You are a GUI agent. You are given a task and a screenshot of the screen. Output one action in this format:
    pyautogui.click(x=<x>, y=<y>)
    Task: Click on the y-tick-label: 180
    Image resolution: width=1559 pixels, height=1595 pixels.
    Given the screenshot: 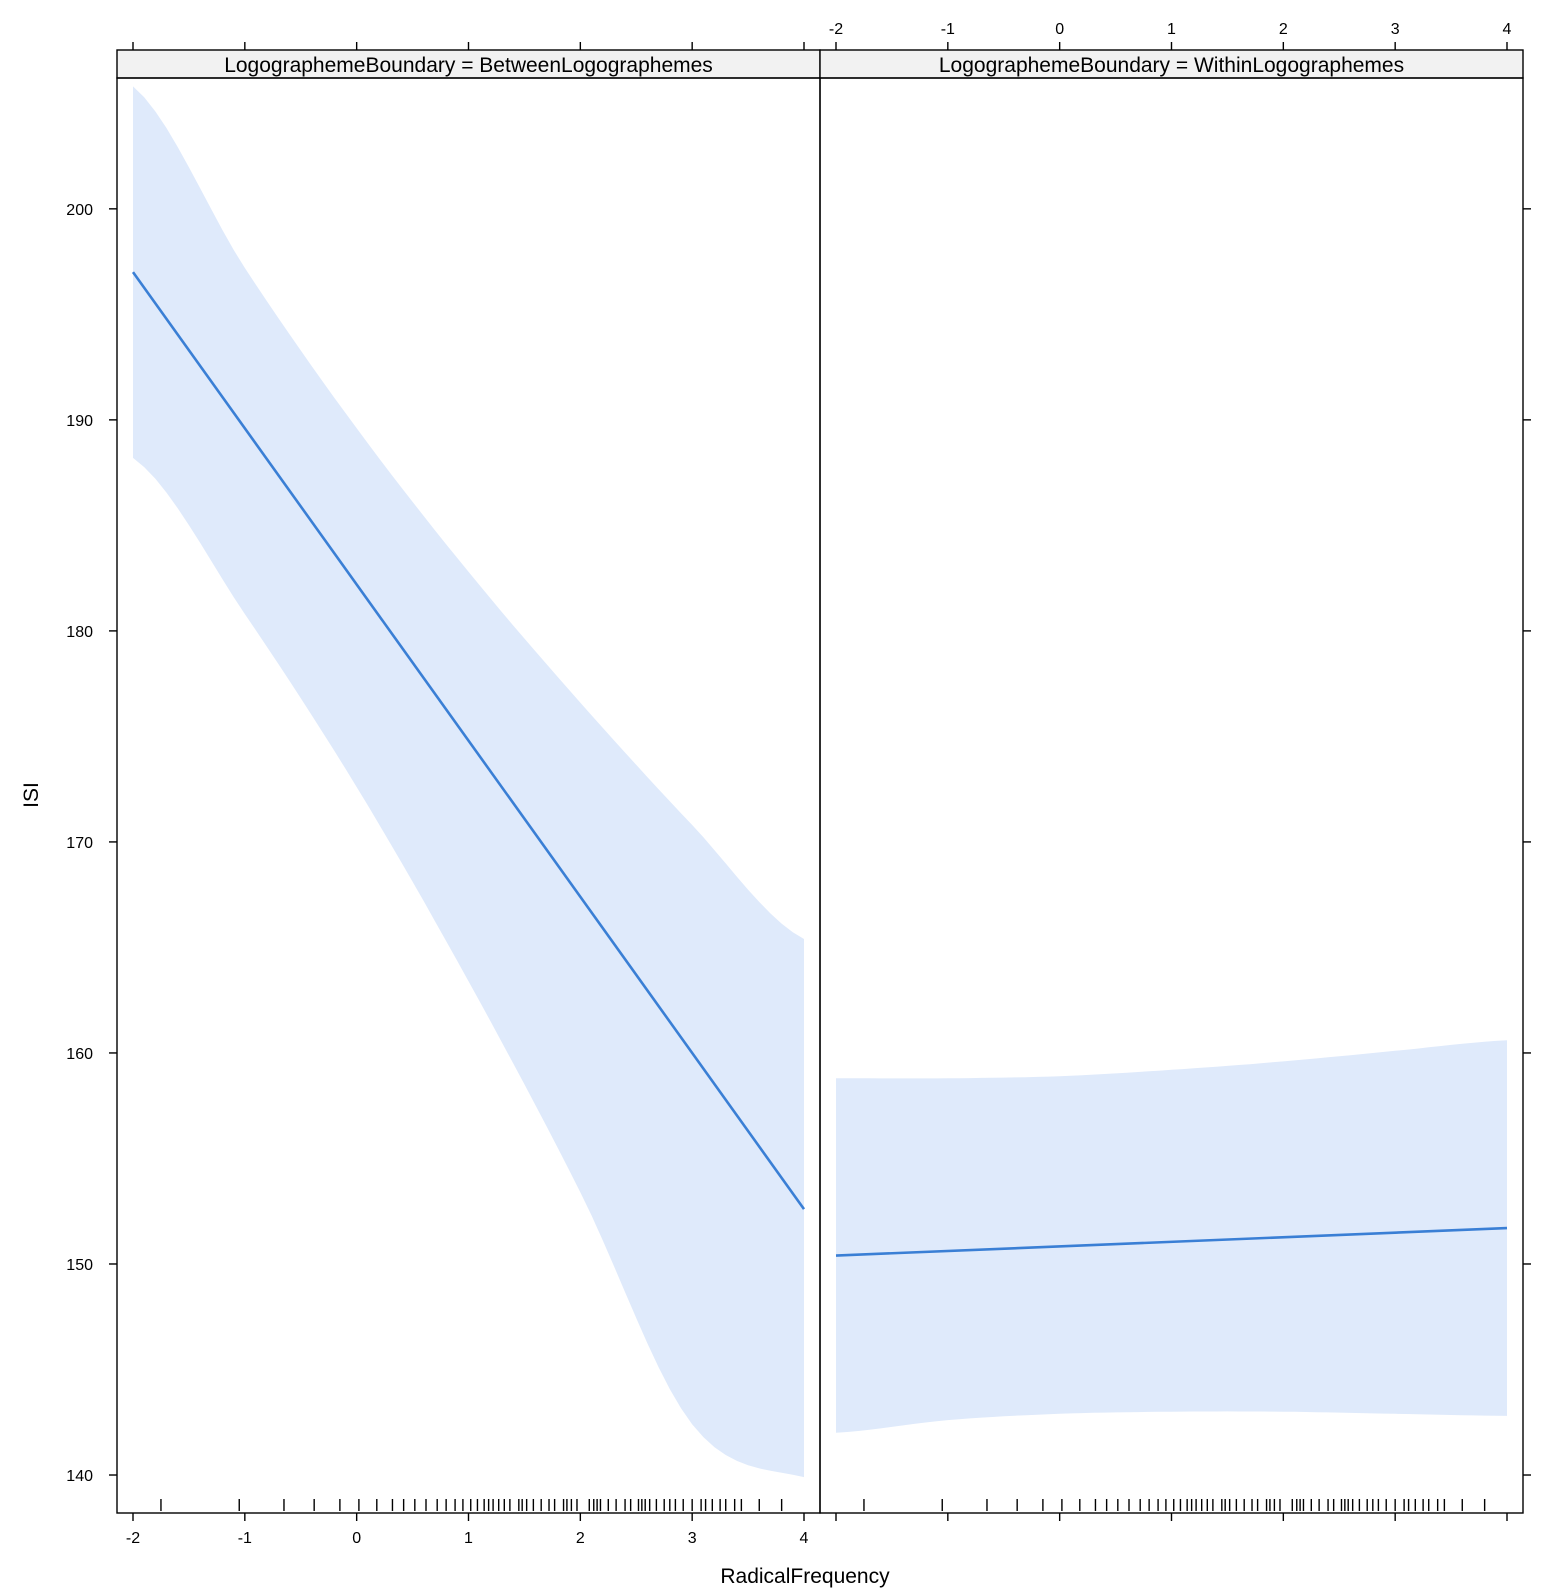 What is the action you would take?
    pyautogui.click(x=79, y=632)
    